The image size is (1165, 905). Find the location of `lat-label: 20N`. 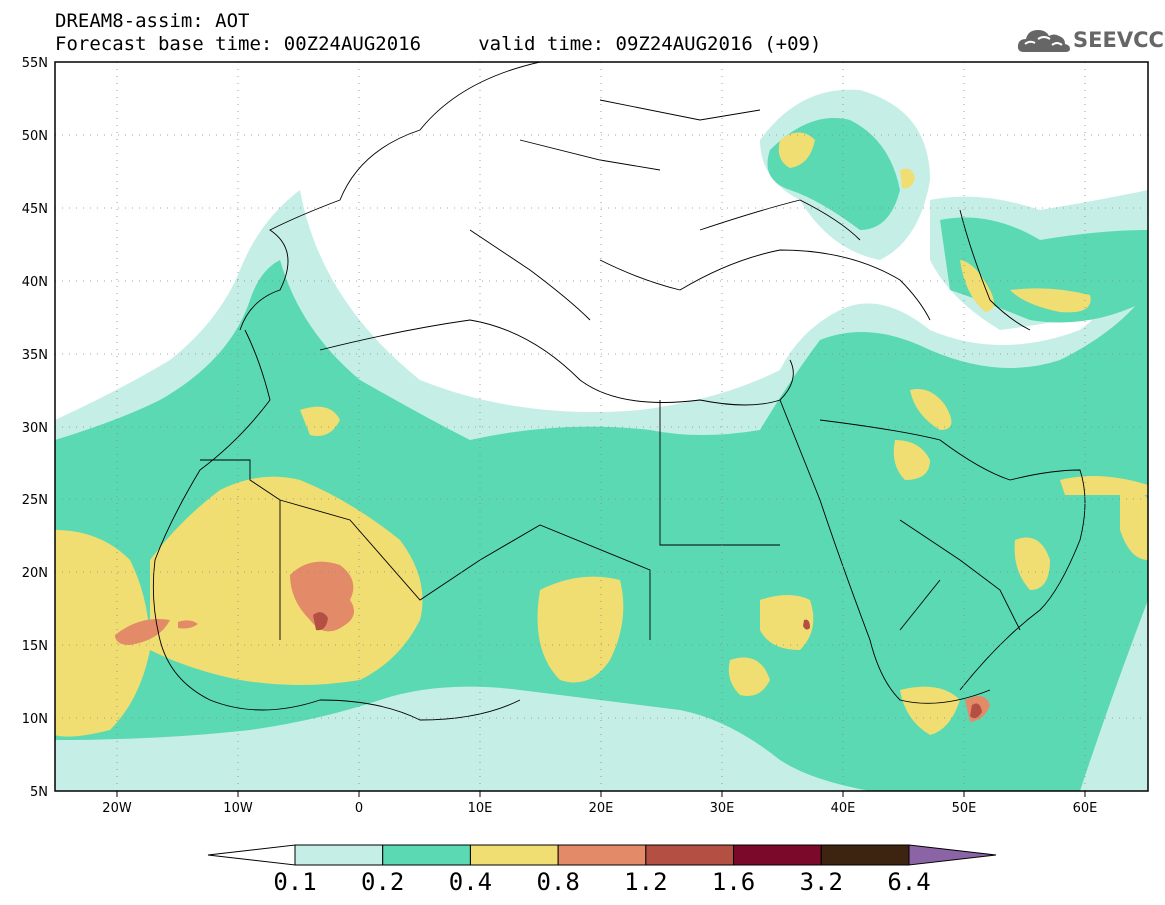

lat-label: 20N is located at coordinates (35, 573).